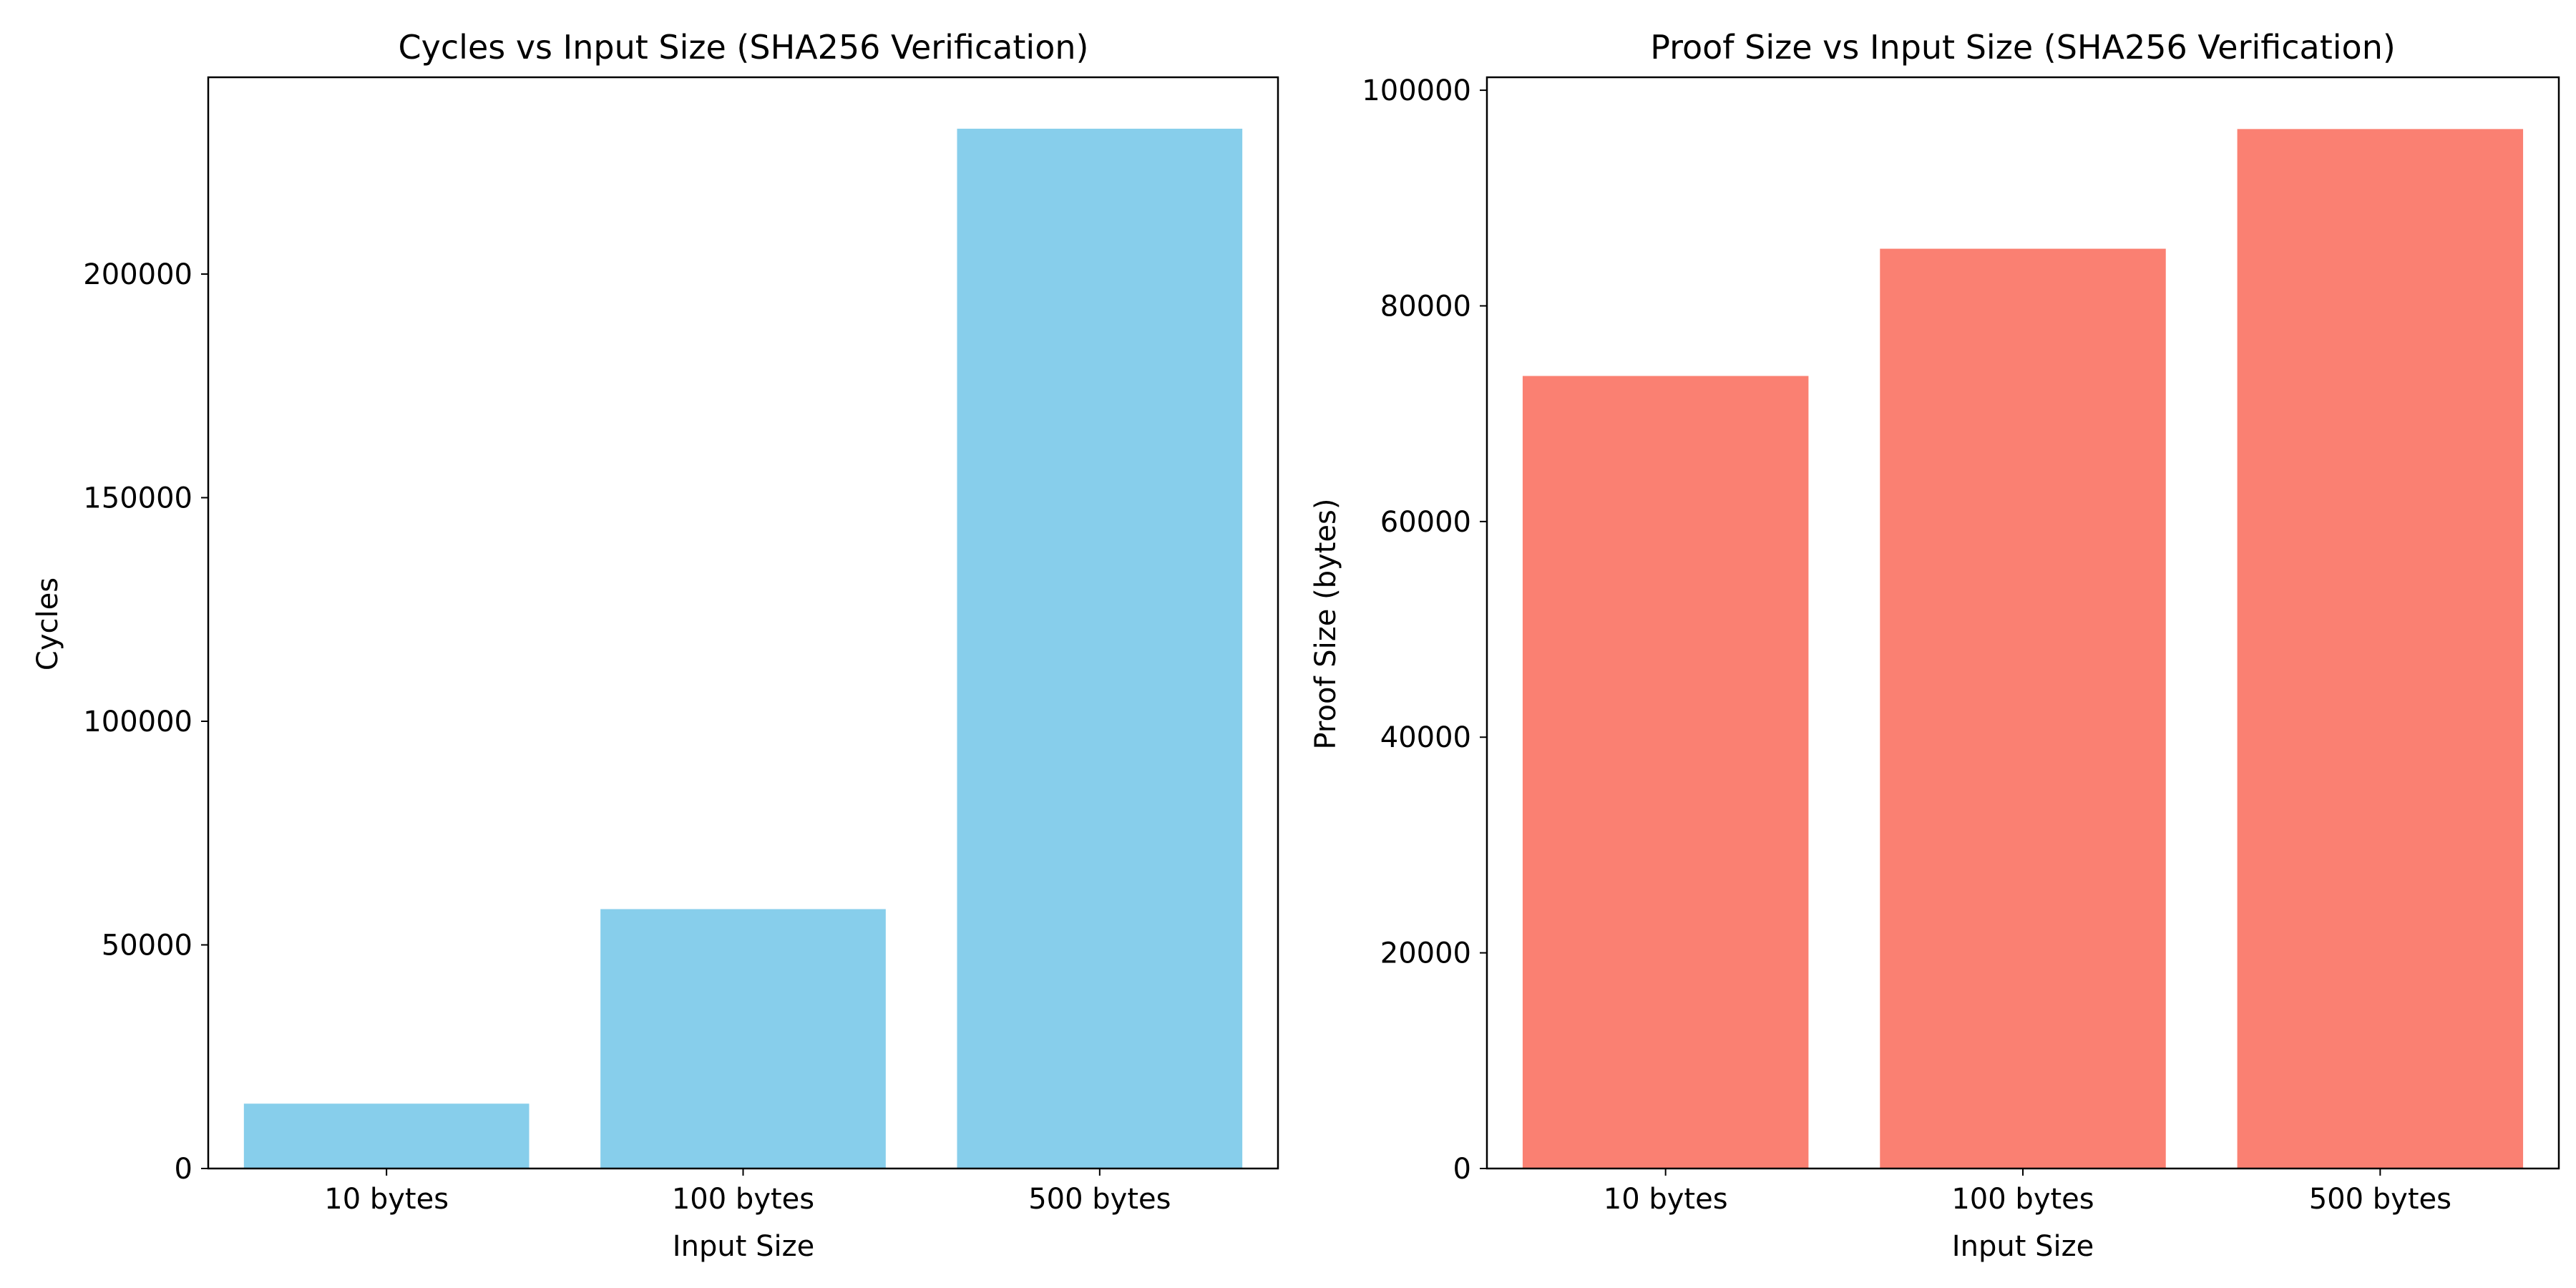 The height and width of the screenshot is (1288, 2576). I want to click on y-ticks: 0 20000 40000 60000 80000 100000, so click(1424, 630).